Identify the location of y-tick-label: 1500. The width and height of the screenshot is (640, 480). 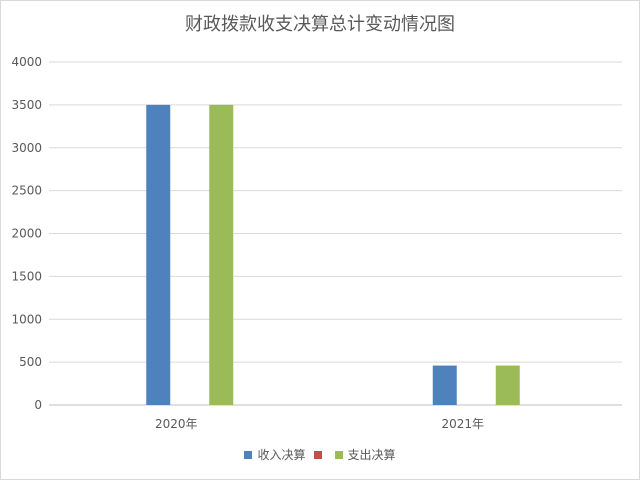
(26, 276).